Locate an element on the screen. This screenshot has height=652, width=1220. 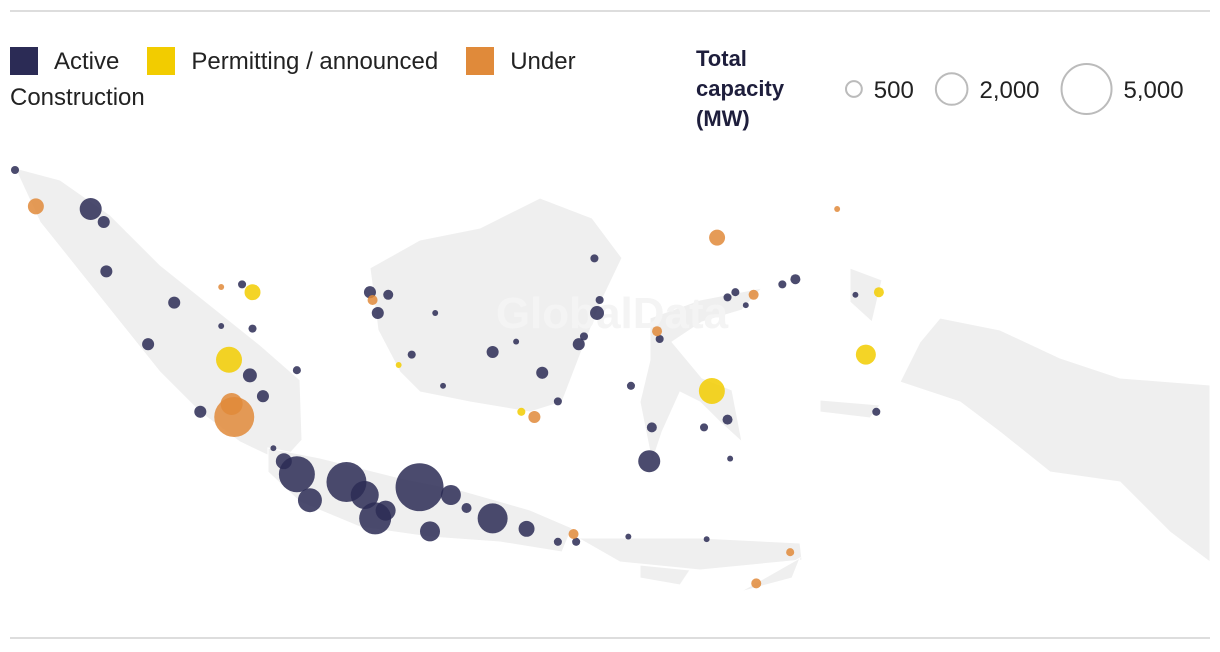
legend-label: Permitting / announced is located at coordinates (315, 61).